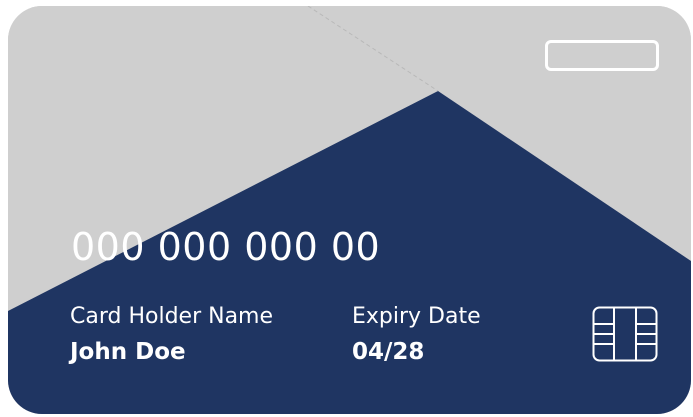 The image size is (693, 417). What do you see at coordinates (373, 49) in the screenshot?
I see `card-shadow-line` at bounding box center [373, 49].